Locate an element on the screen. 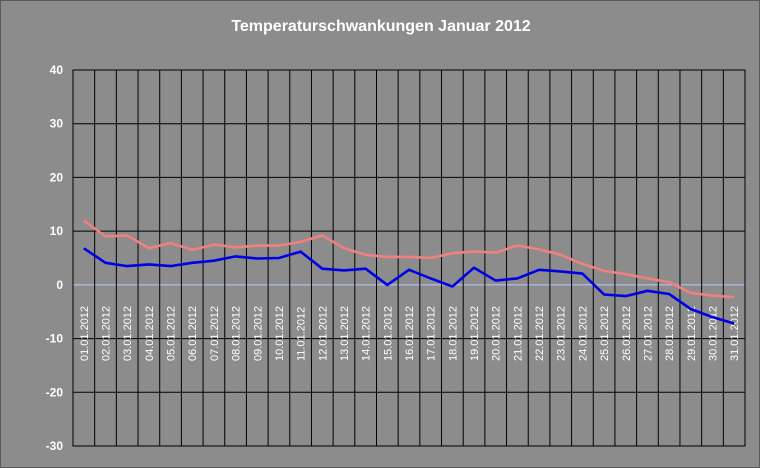  x-tick-label: 10.01.2012 is located at coordinates (280, 333).